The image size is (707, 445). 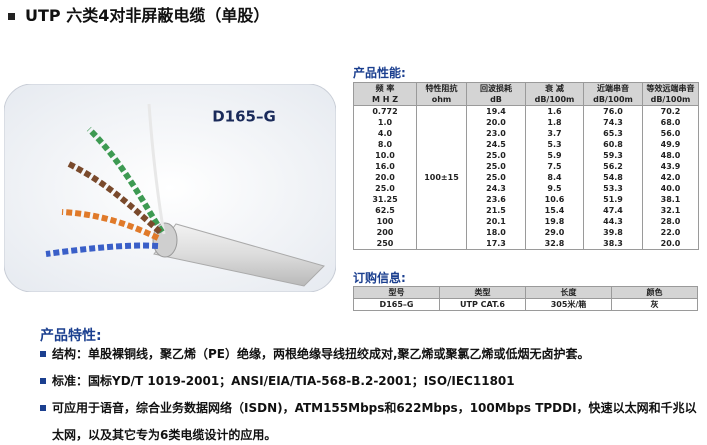 What do you see at coordinates (496, 133) in the screenshot?
I see `table-cell: 23.0` at bounding box center [496, 133].